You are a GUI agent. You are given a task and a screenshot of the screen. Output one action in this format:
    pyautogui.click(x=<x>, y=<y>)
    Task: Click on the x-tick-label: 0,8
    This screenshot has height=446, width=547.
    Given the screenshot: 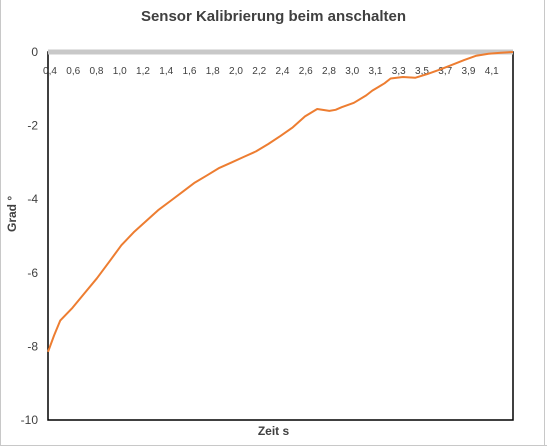 What is the action you would take?
    pyautogui.click(x=97, y=71)
    